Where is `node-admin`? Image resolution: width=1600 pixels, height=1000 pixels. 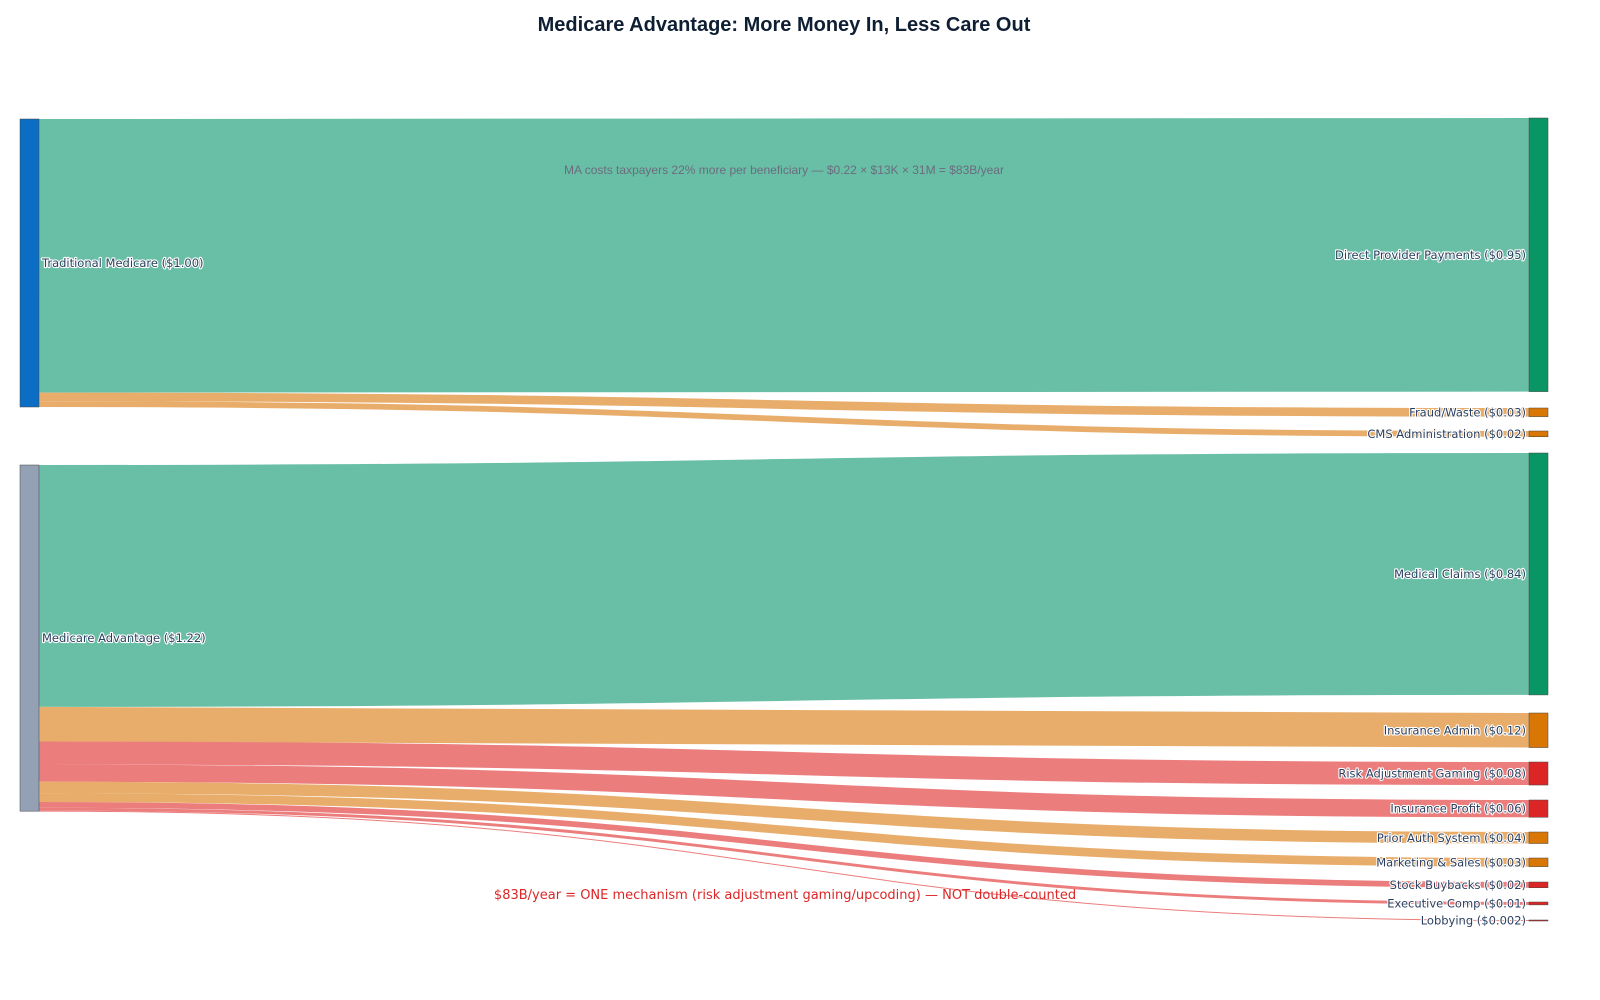
node-admin is located at coordinates (1538, 730).